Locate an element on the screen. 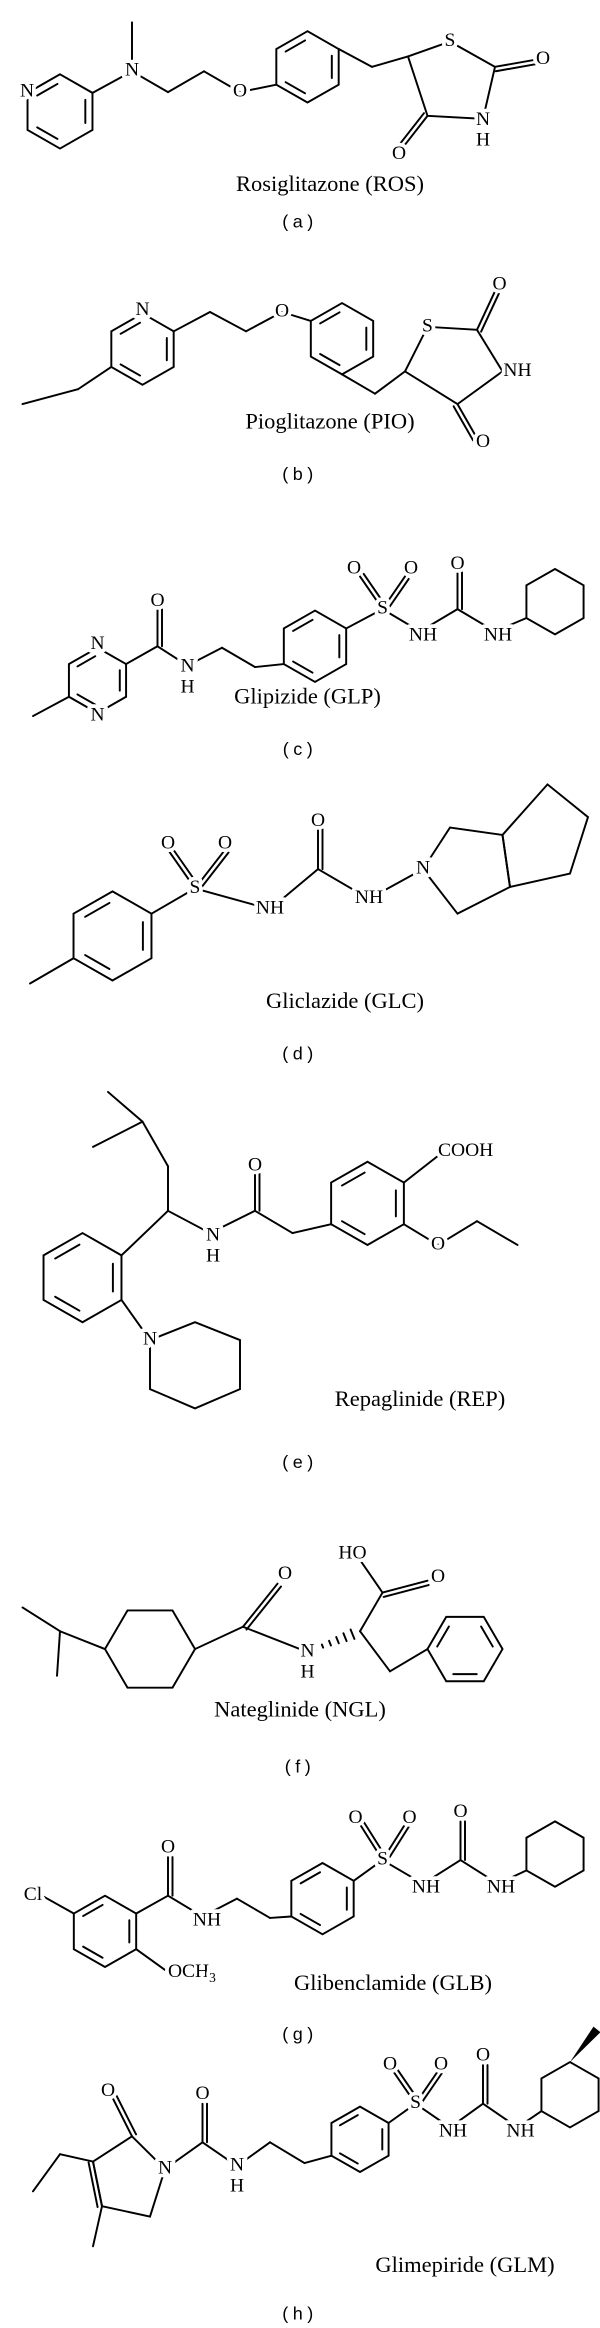 This screenshot has width=600, height=2328. panel-label: (c) is located at coordinates (300, 749).